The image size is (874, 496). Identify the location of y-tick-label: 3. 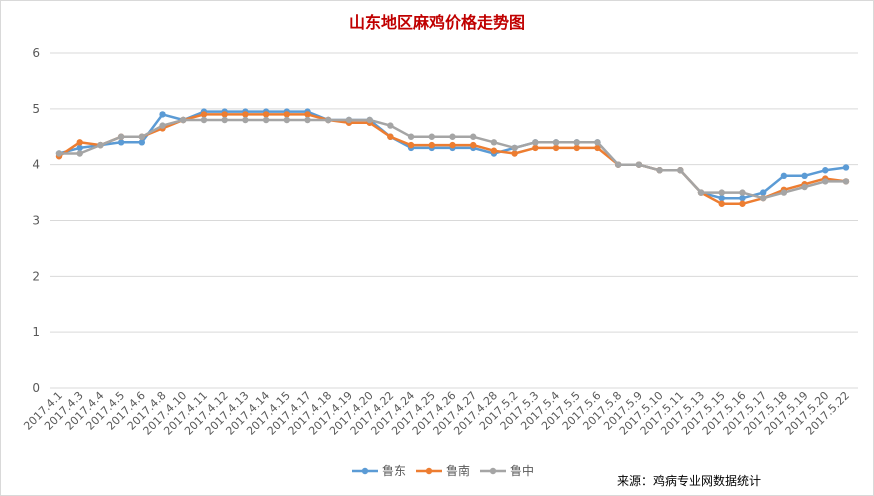
(36, 221).